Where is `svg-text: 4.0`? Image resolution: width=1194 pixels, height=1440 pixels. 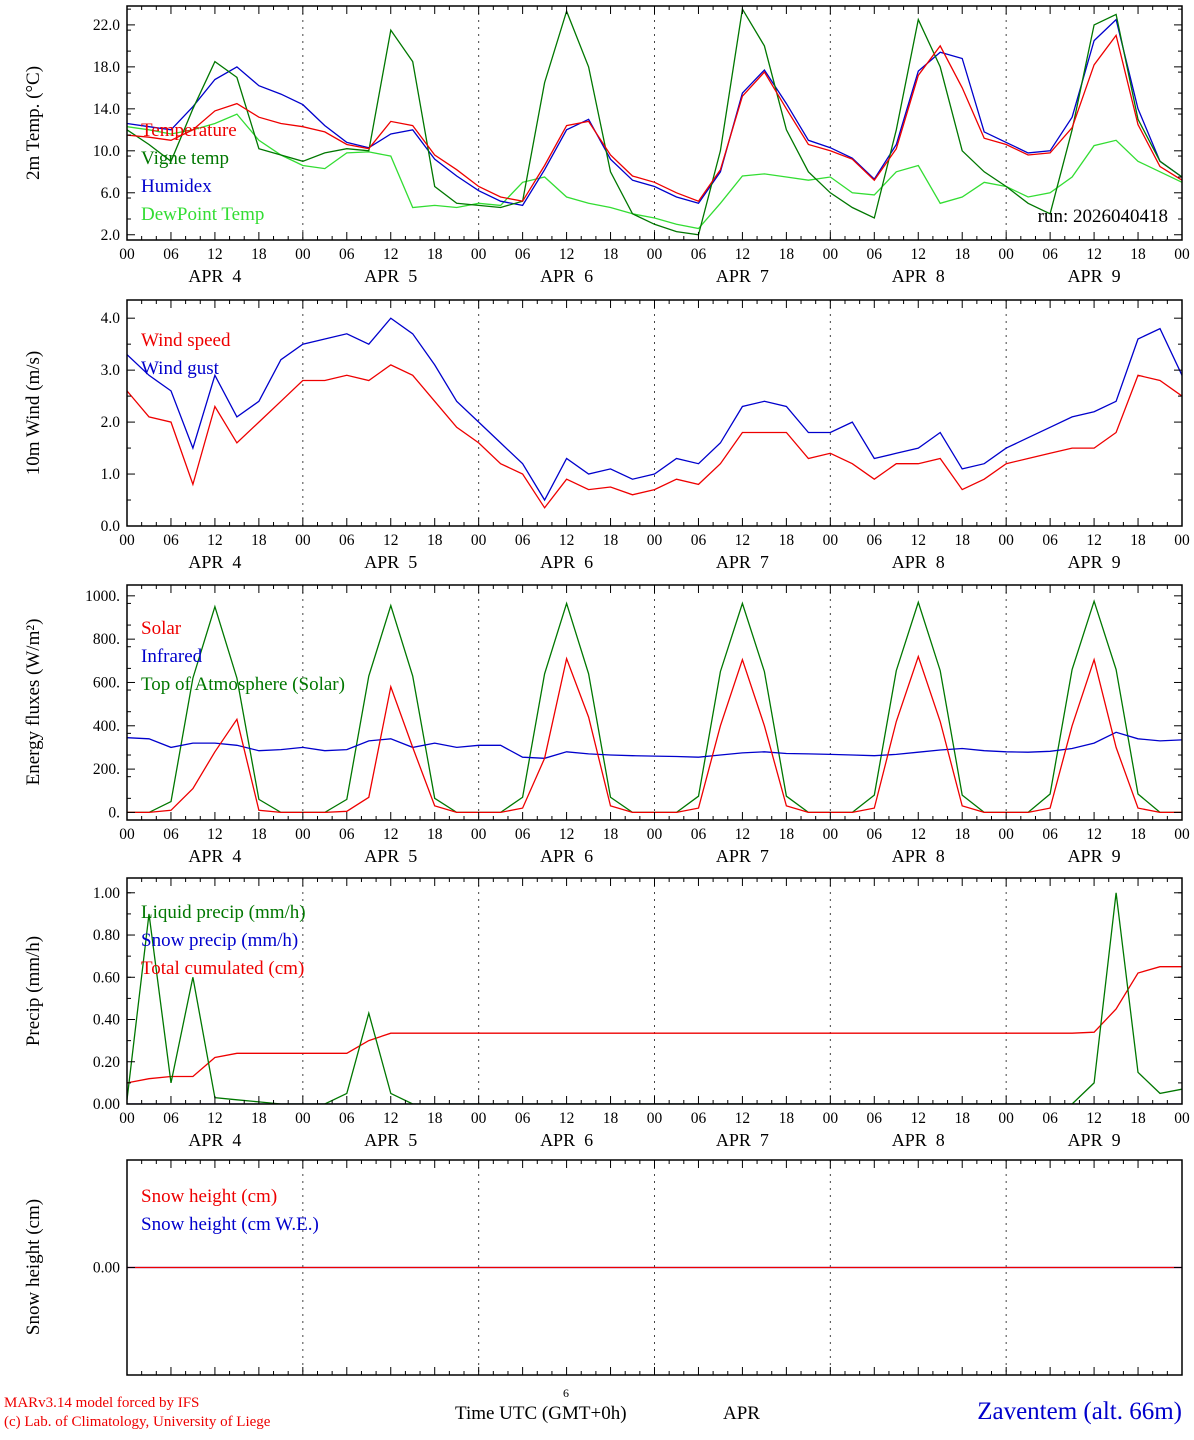 svg-text: 4.0 is located at coordinates (111, 318).